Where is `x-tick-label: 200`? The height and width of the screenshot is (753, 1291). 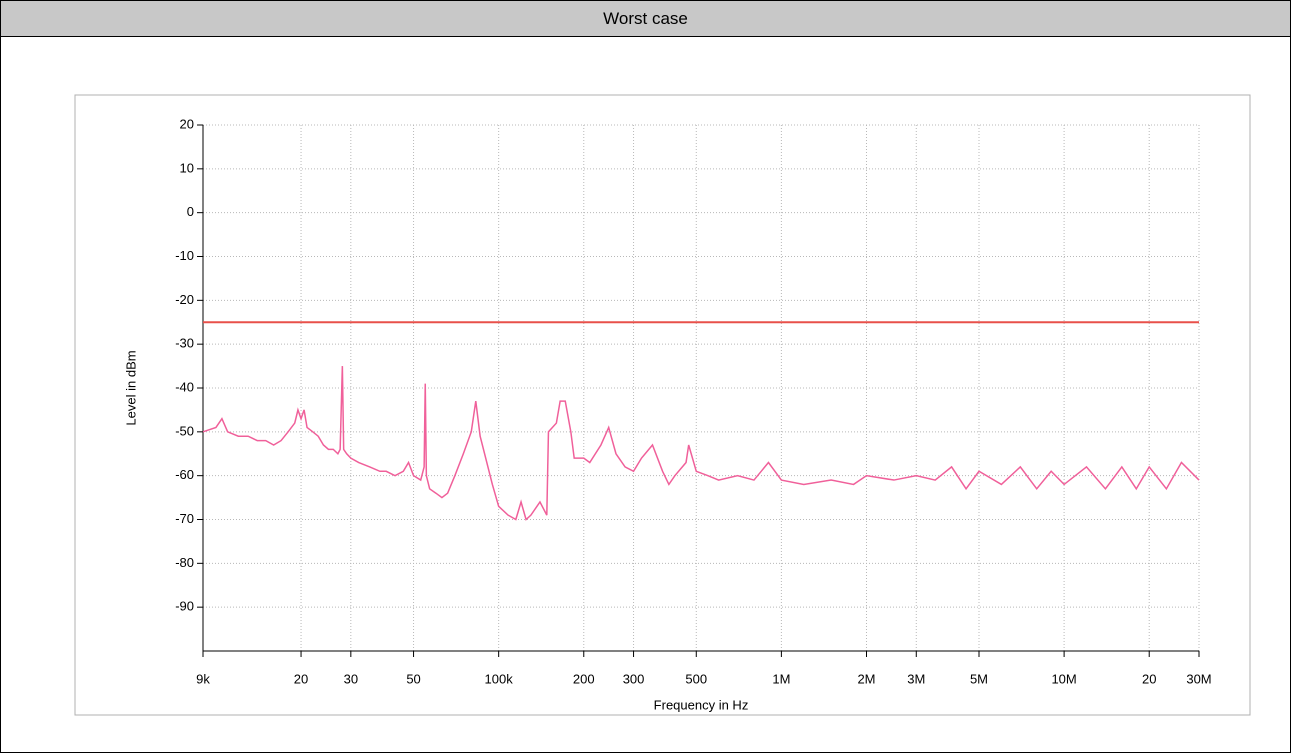
x-tick-label: 200 is located at coordinates (584, 678).